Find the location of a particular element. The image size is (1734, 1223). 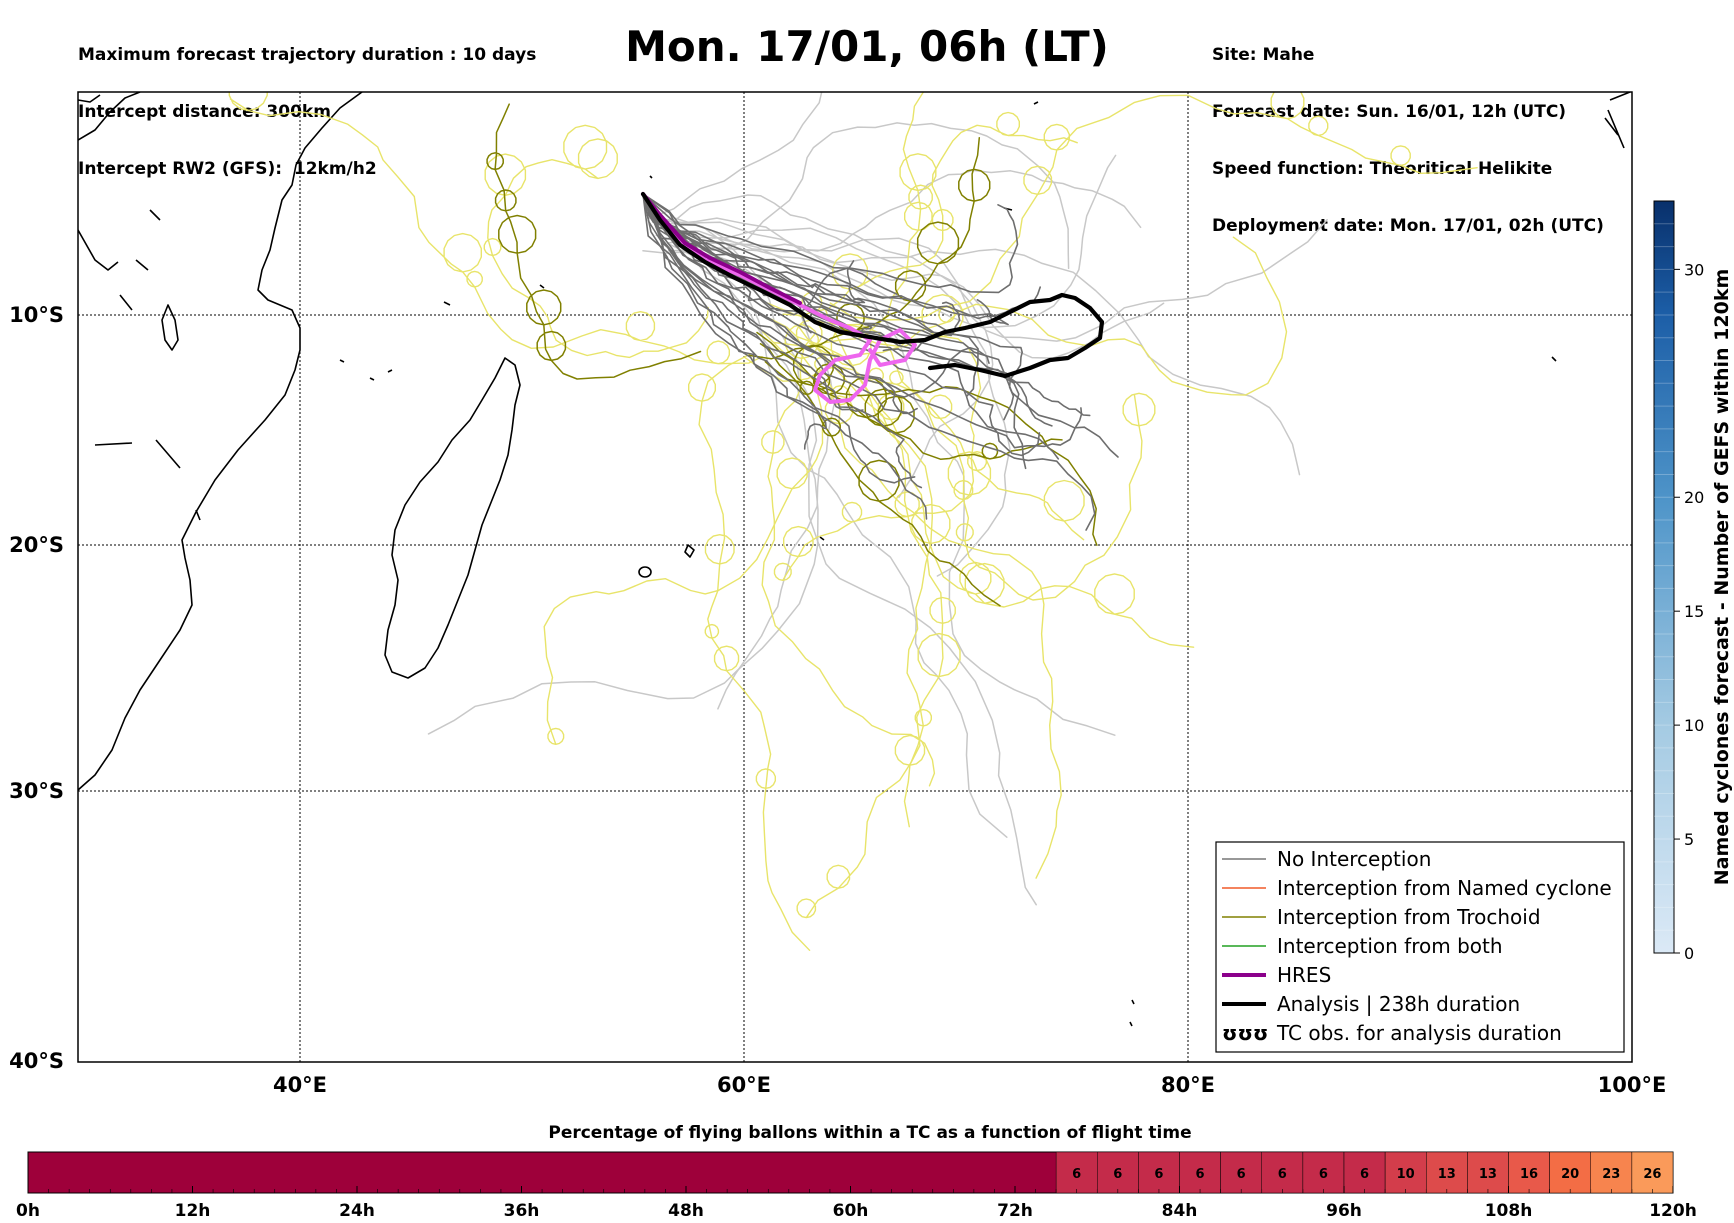

colorbar-tick-label: 10 is located at coordinates (1694, 725).